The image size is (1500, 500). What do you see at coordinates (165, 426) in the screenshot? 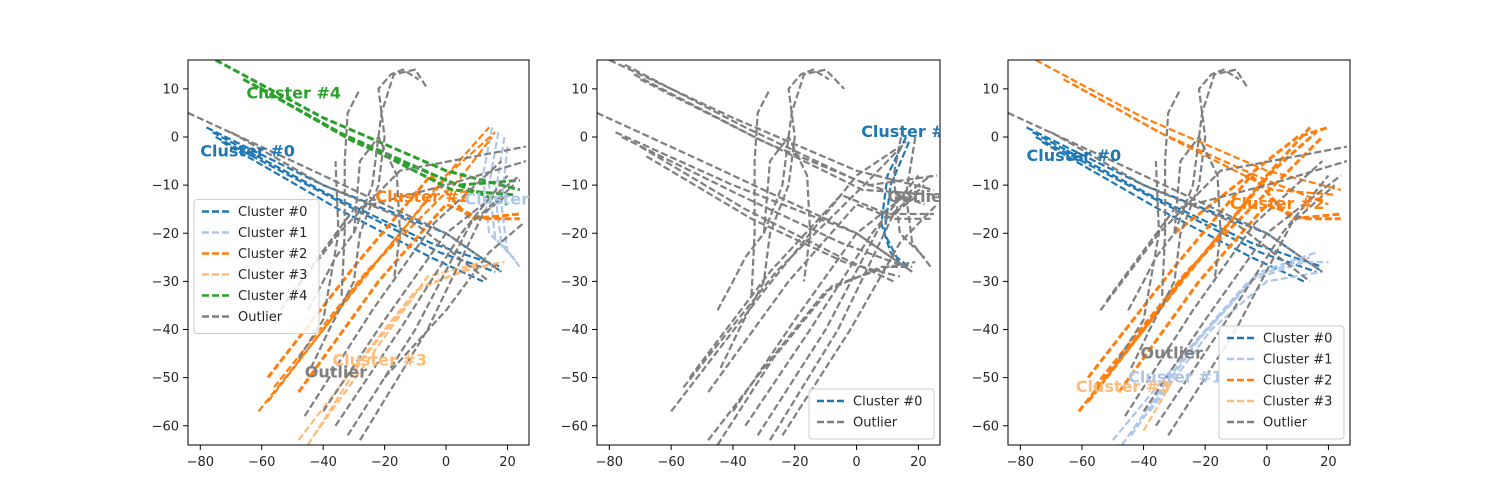
I see `y-tick-label: −60` at bounding box center [165, 426].